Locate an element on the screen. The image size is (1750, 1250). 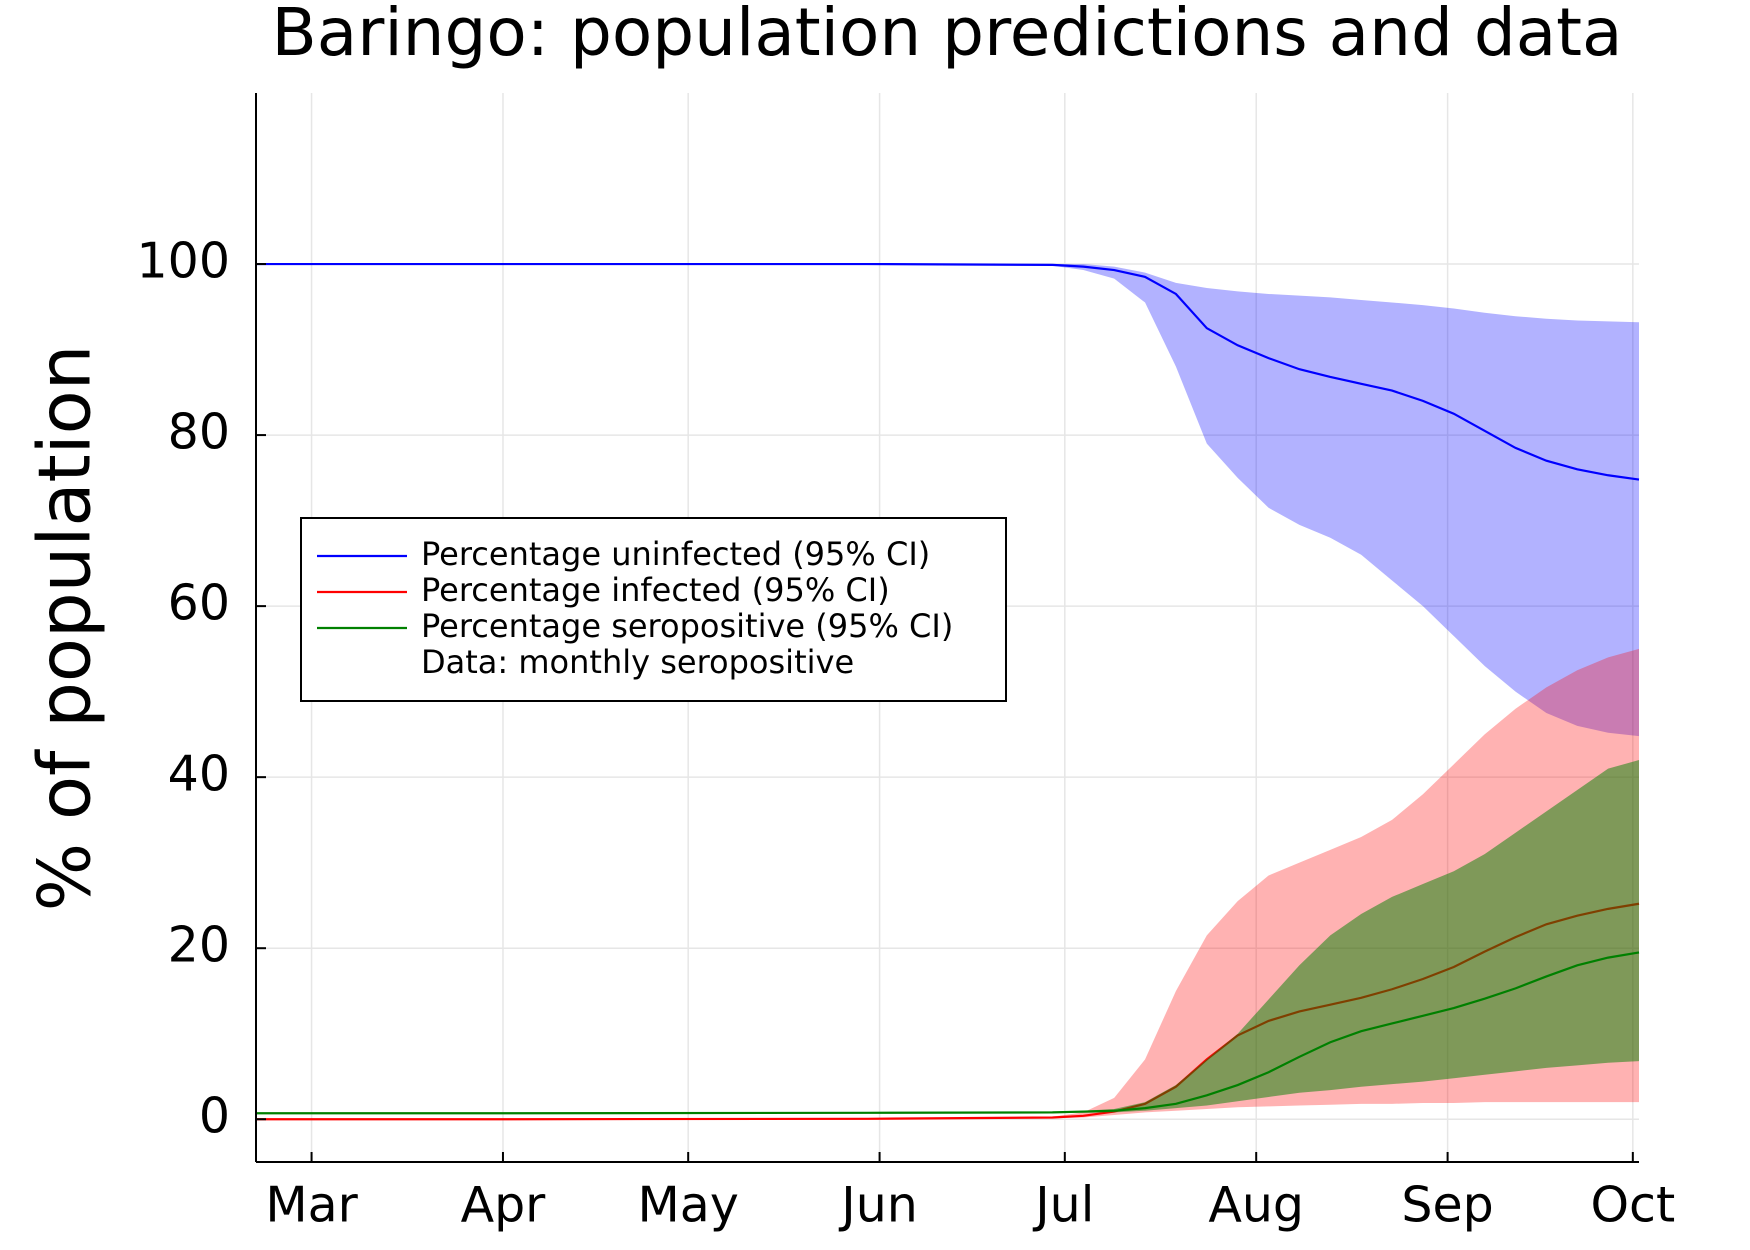
x-tick-label: Oct is located at coordinates (1632, 1205).